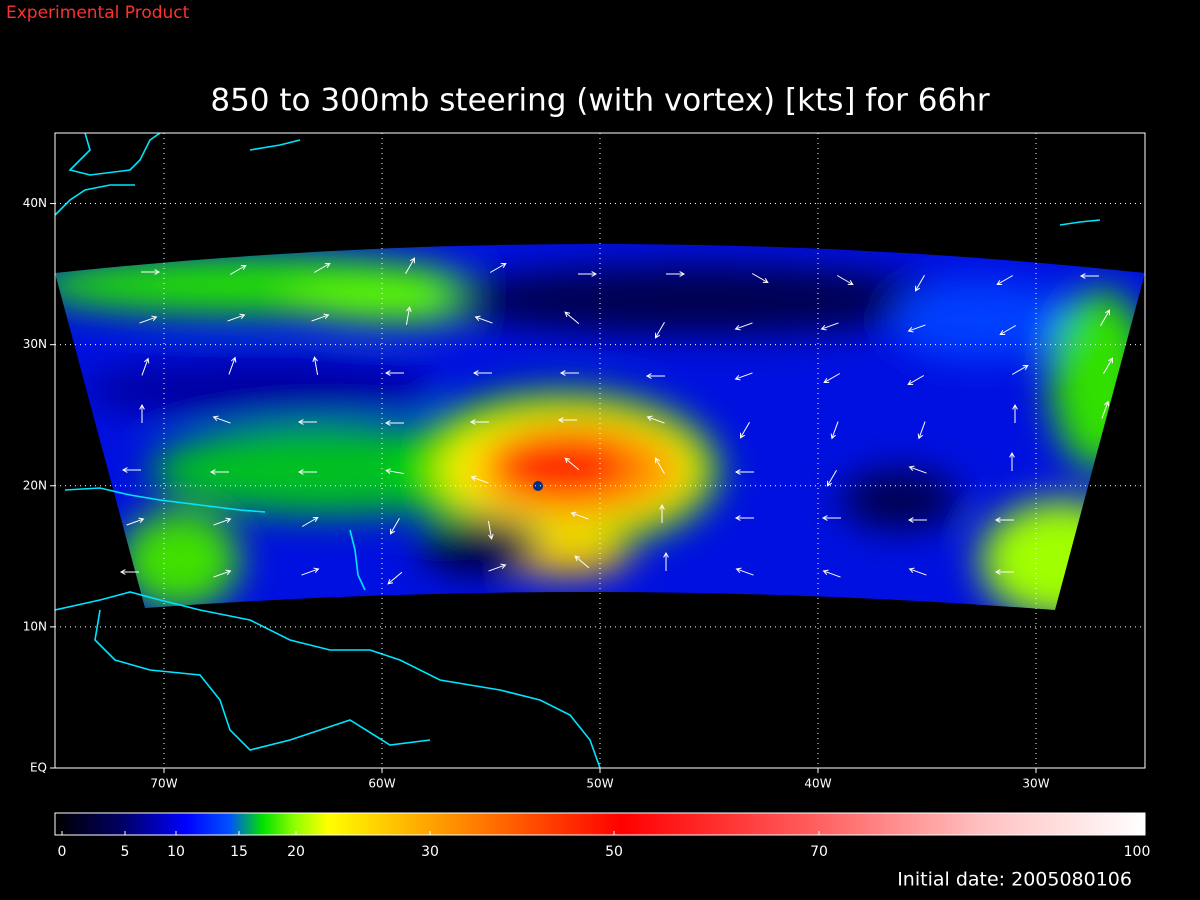 The height and width of the screenshot is (900, 1200). I want to click on colorbar-tick-label: 50, so click(614, 852).